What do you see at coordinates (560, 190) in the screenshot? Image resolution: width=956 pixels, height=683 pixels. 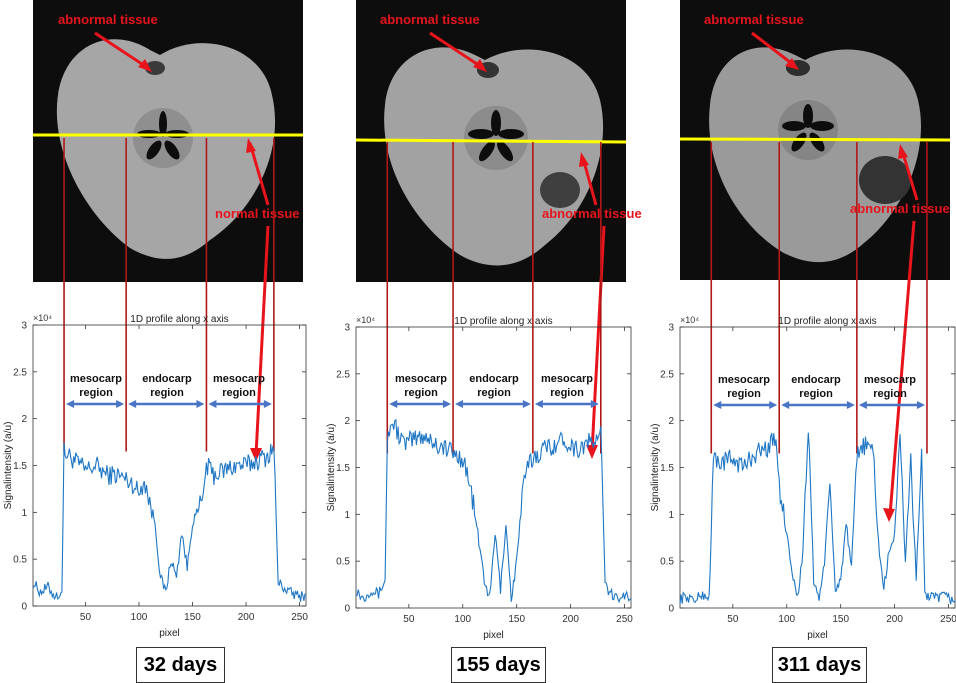 I see `dark-spot-2b` at bounding box center [560, 190].